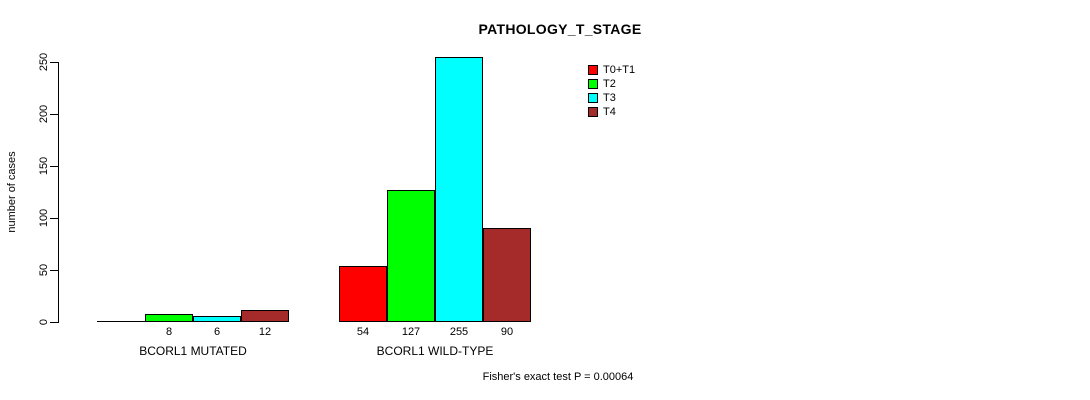 The height and width of the screenshot is (400, 1090). I want to click on bar-value-label: 8, so click(169, 332).